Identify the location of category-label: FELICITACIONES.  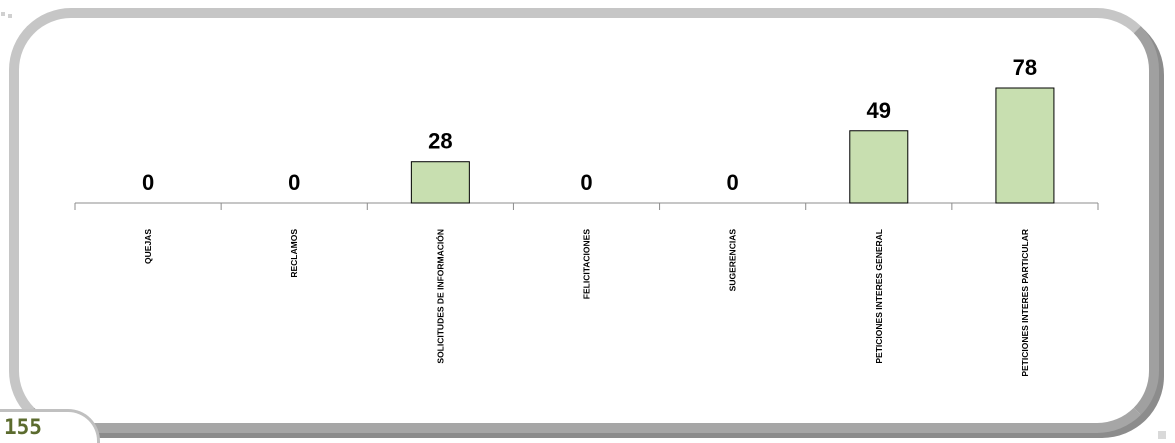
(587, 264).